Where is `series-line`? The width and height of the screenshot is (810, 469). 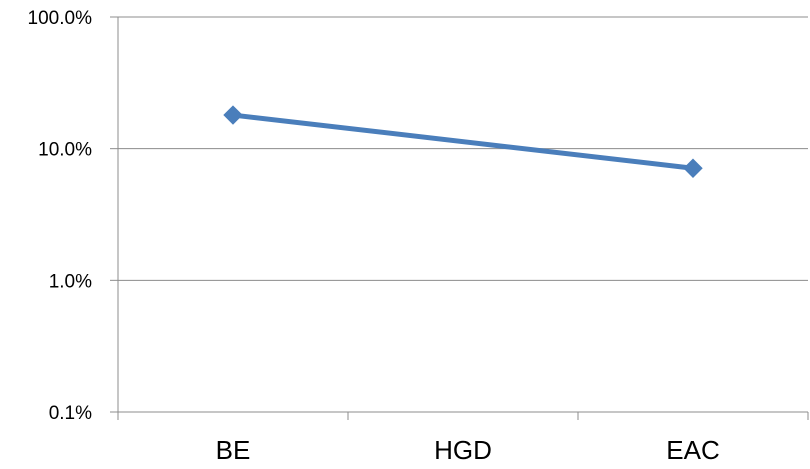 series-line is located at coordinates (463, 141).